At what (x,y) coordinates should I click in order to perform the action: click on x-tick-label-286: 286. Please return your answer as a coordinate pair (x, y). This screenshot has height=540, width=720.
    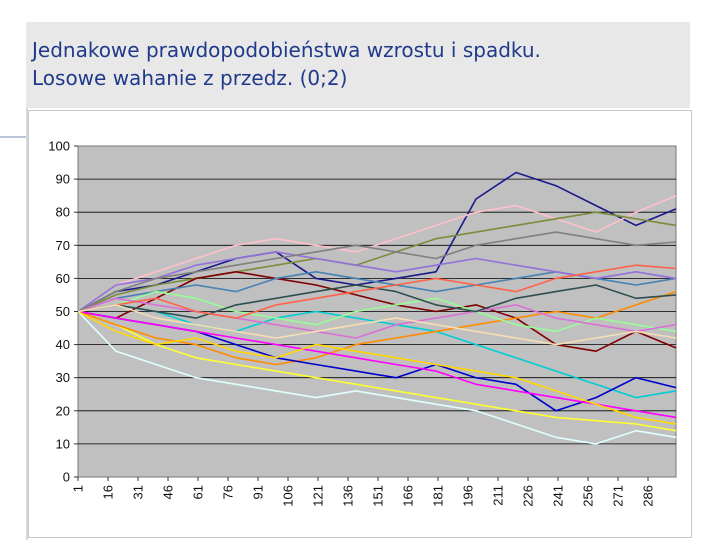
    Looking at the image, I should click on (648, 496).